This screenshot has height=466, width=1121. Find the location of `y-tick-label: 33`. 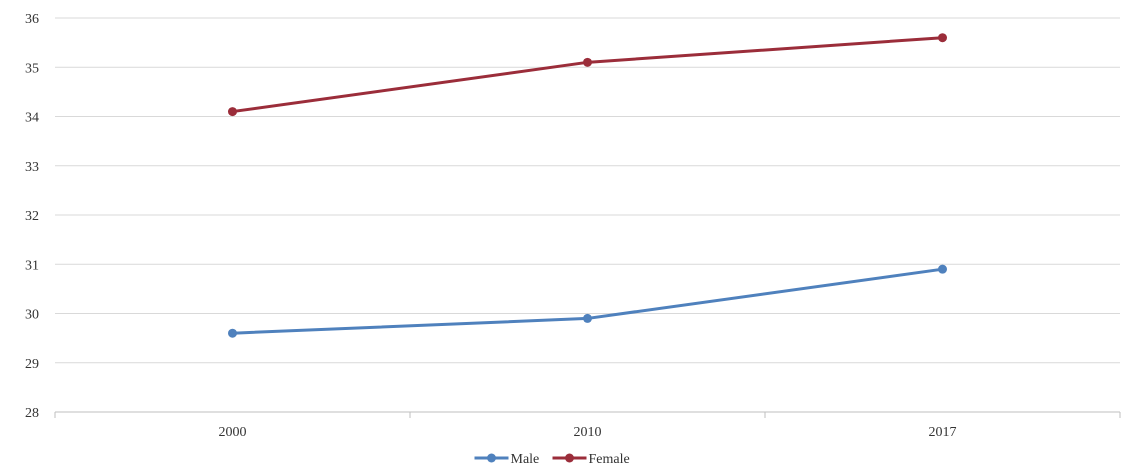

y-tick-label: 33 is located at coordinates (32, 167).